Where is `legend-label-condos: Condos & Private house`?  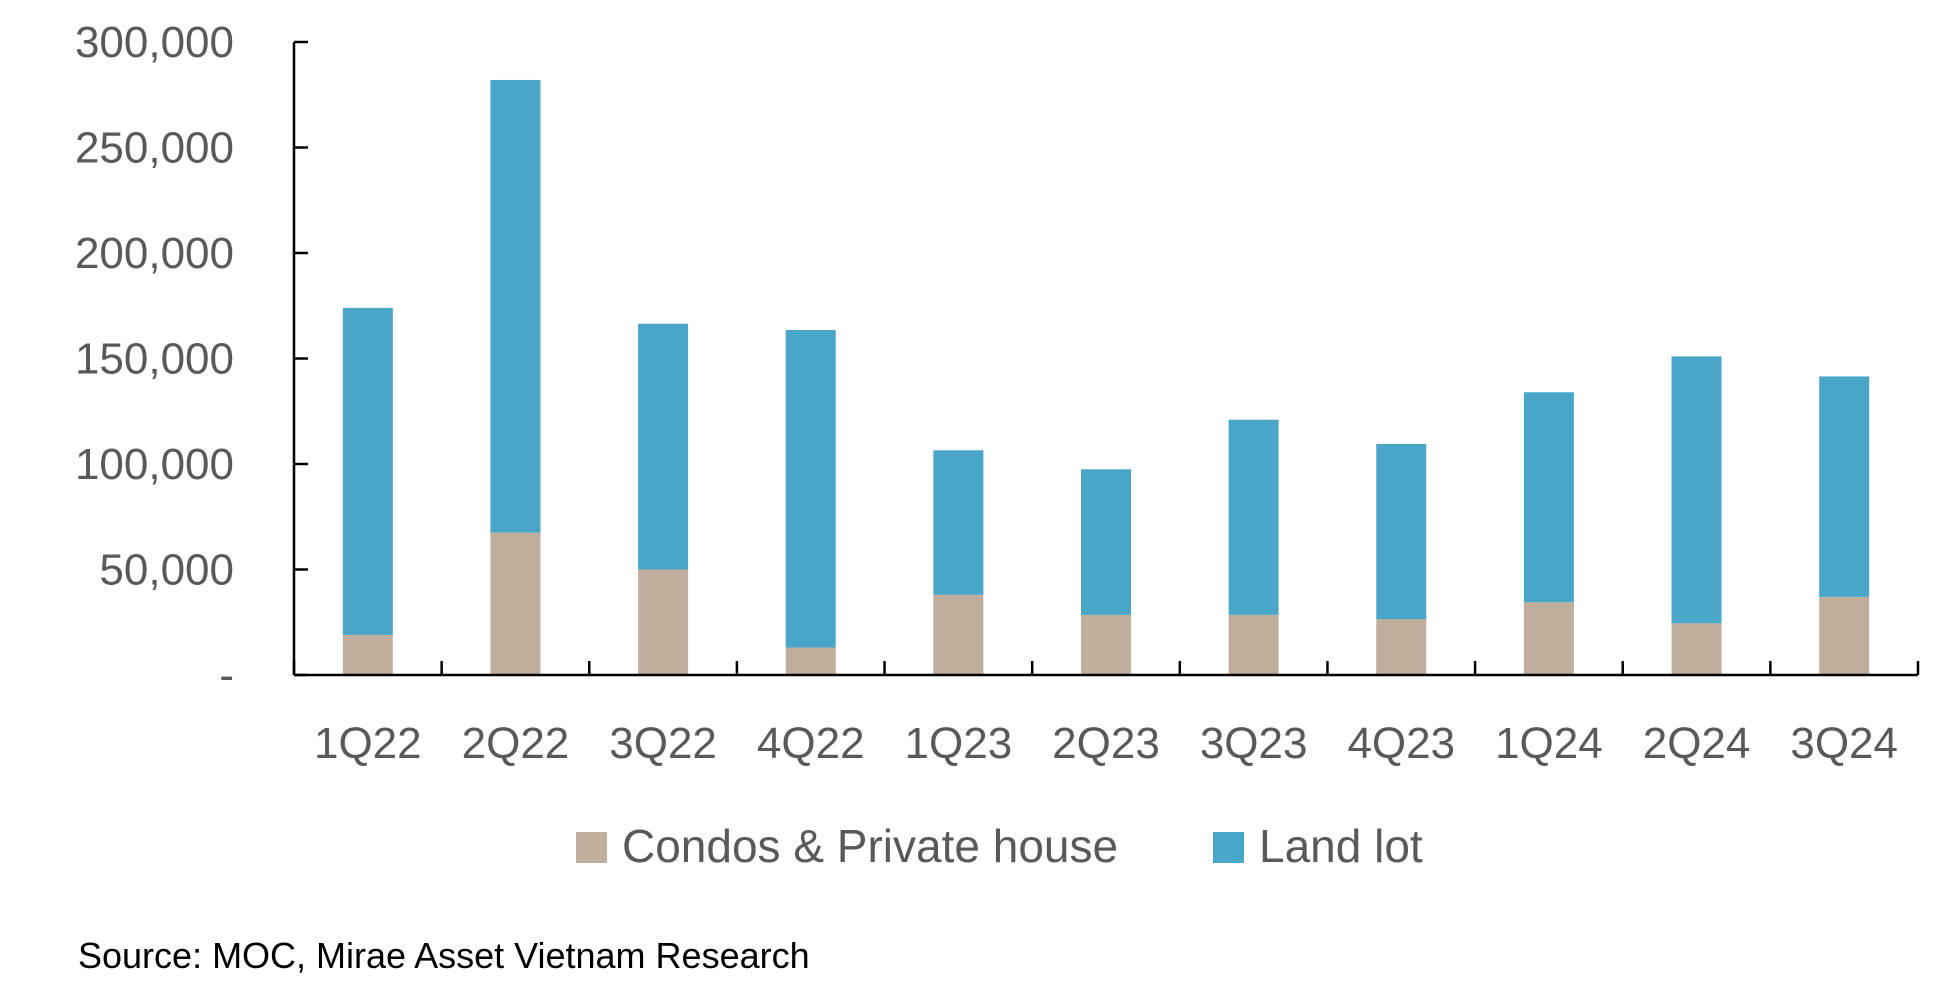 legend-label-condos: Condos & Private house is located at coordinates (870, 846).